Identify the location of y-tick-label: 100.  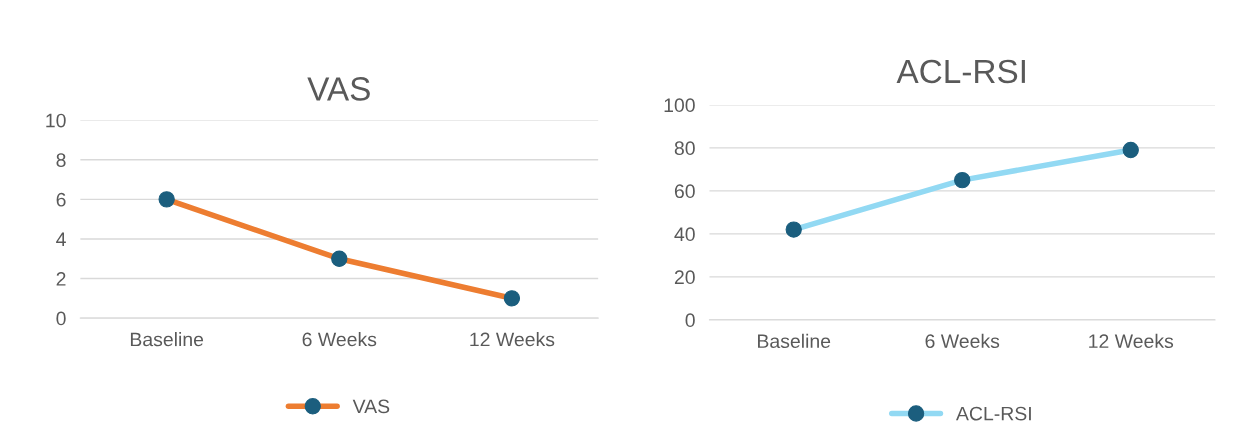
(679, 105).